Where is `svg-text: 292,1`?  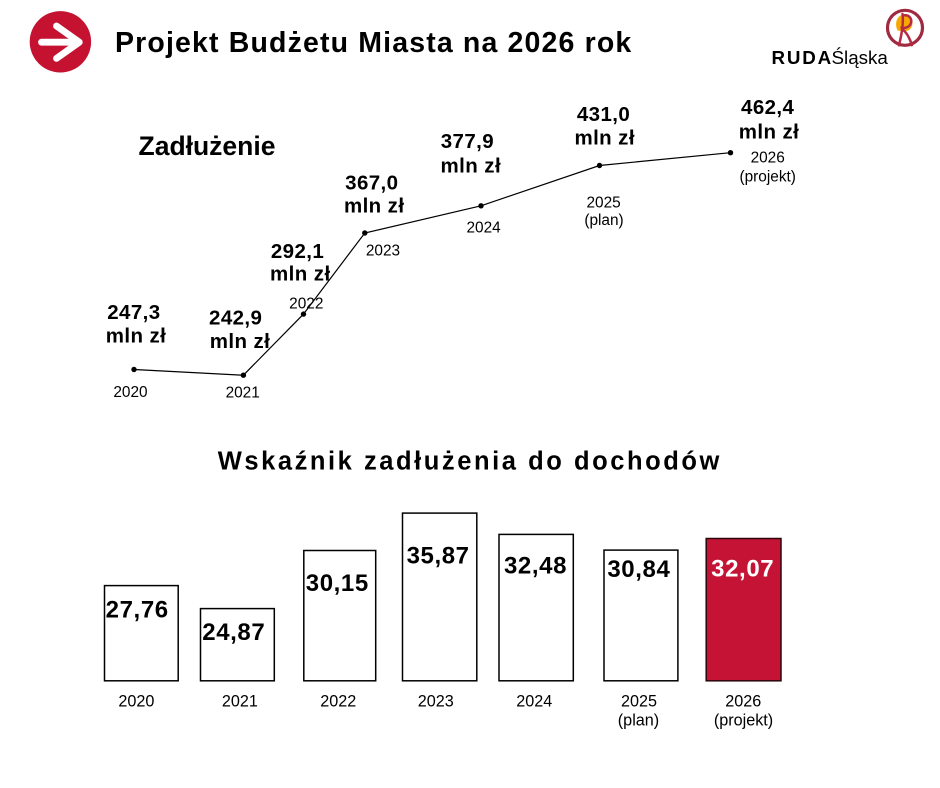 svg-text: 292,1 is located at coordinates (297, 251).